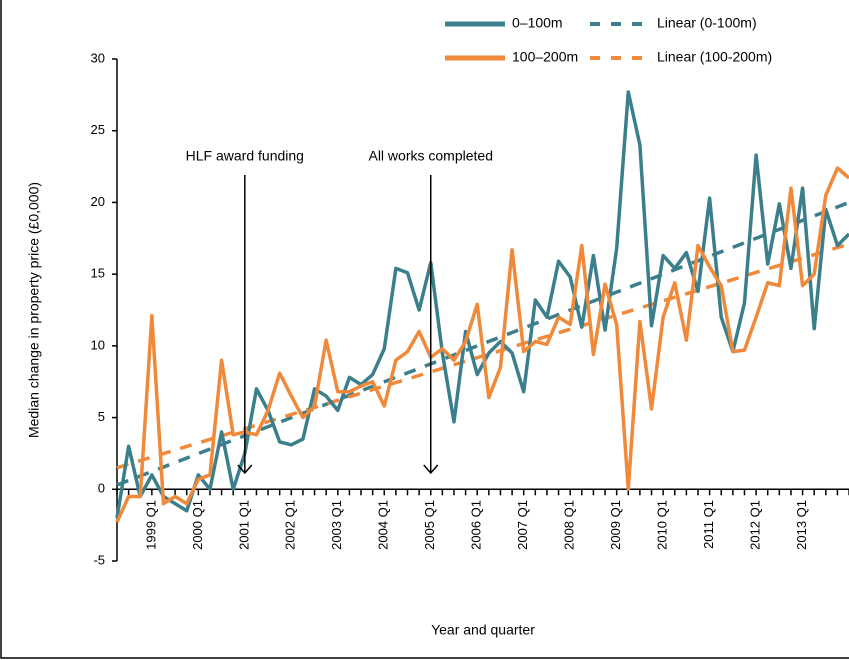  I want to click on x-tick-label: 2011 Q1, so click(708, 524).